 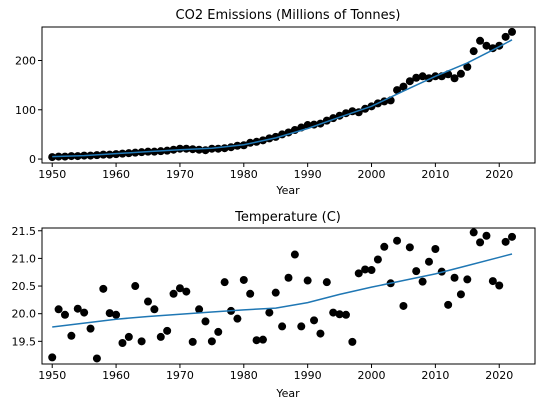 What do you see at coordinates (499, 375) in the screenshot?
I see `temperature-x-tick-label: 2020` at bounding box center [499, 375].